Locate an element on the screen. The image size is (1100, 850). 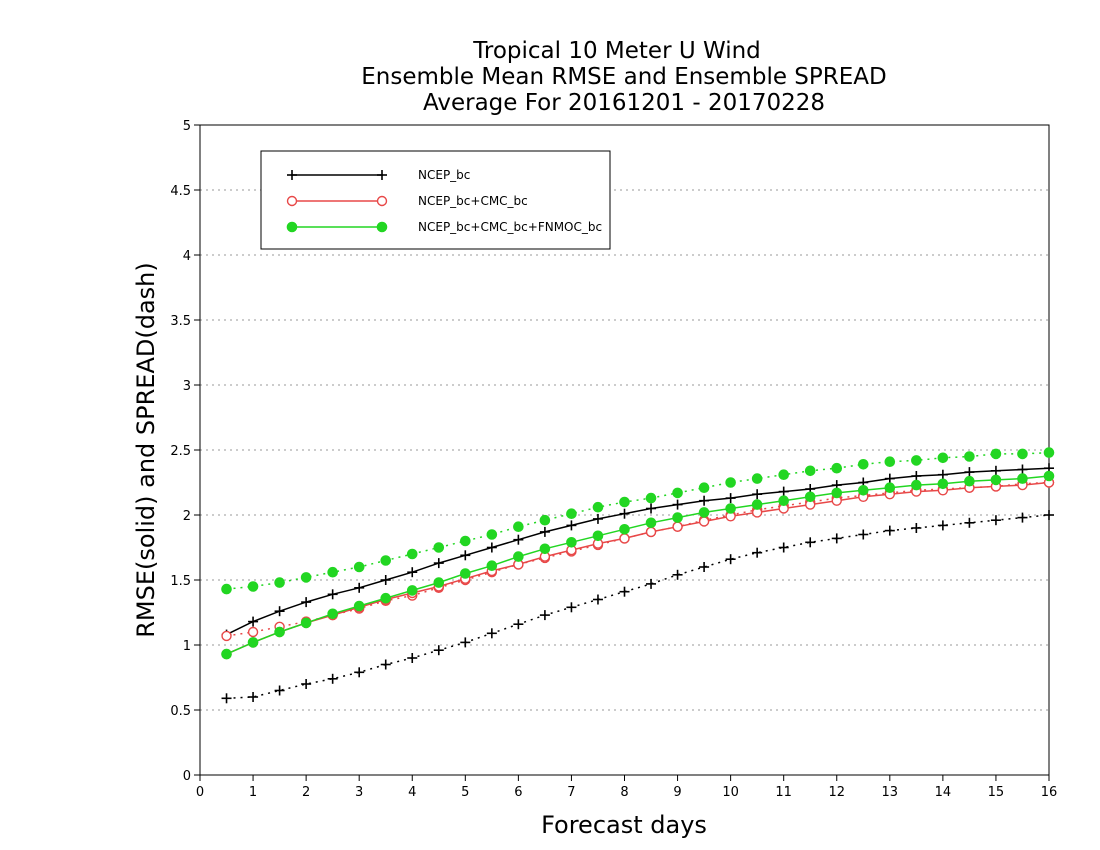
x-tick-label: 0 is located at coordinates (200, 792).